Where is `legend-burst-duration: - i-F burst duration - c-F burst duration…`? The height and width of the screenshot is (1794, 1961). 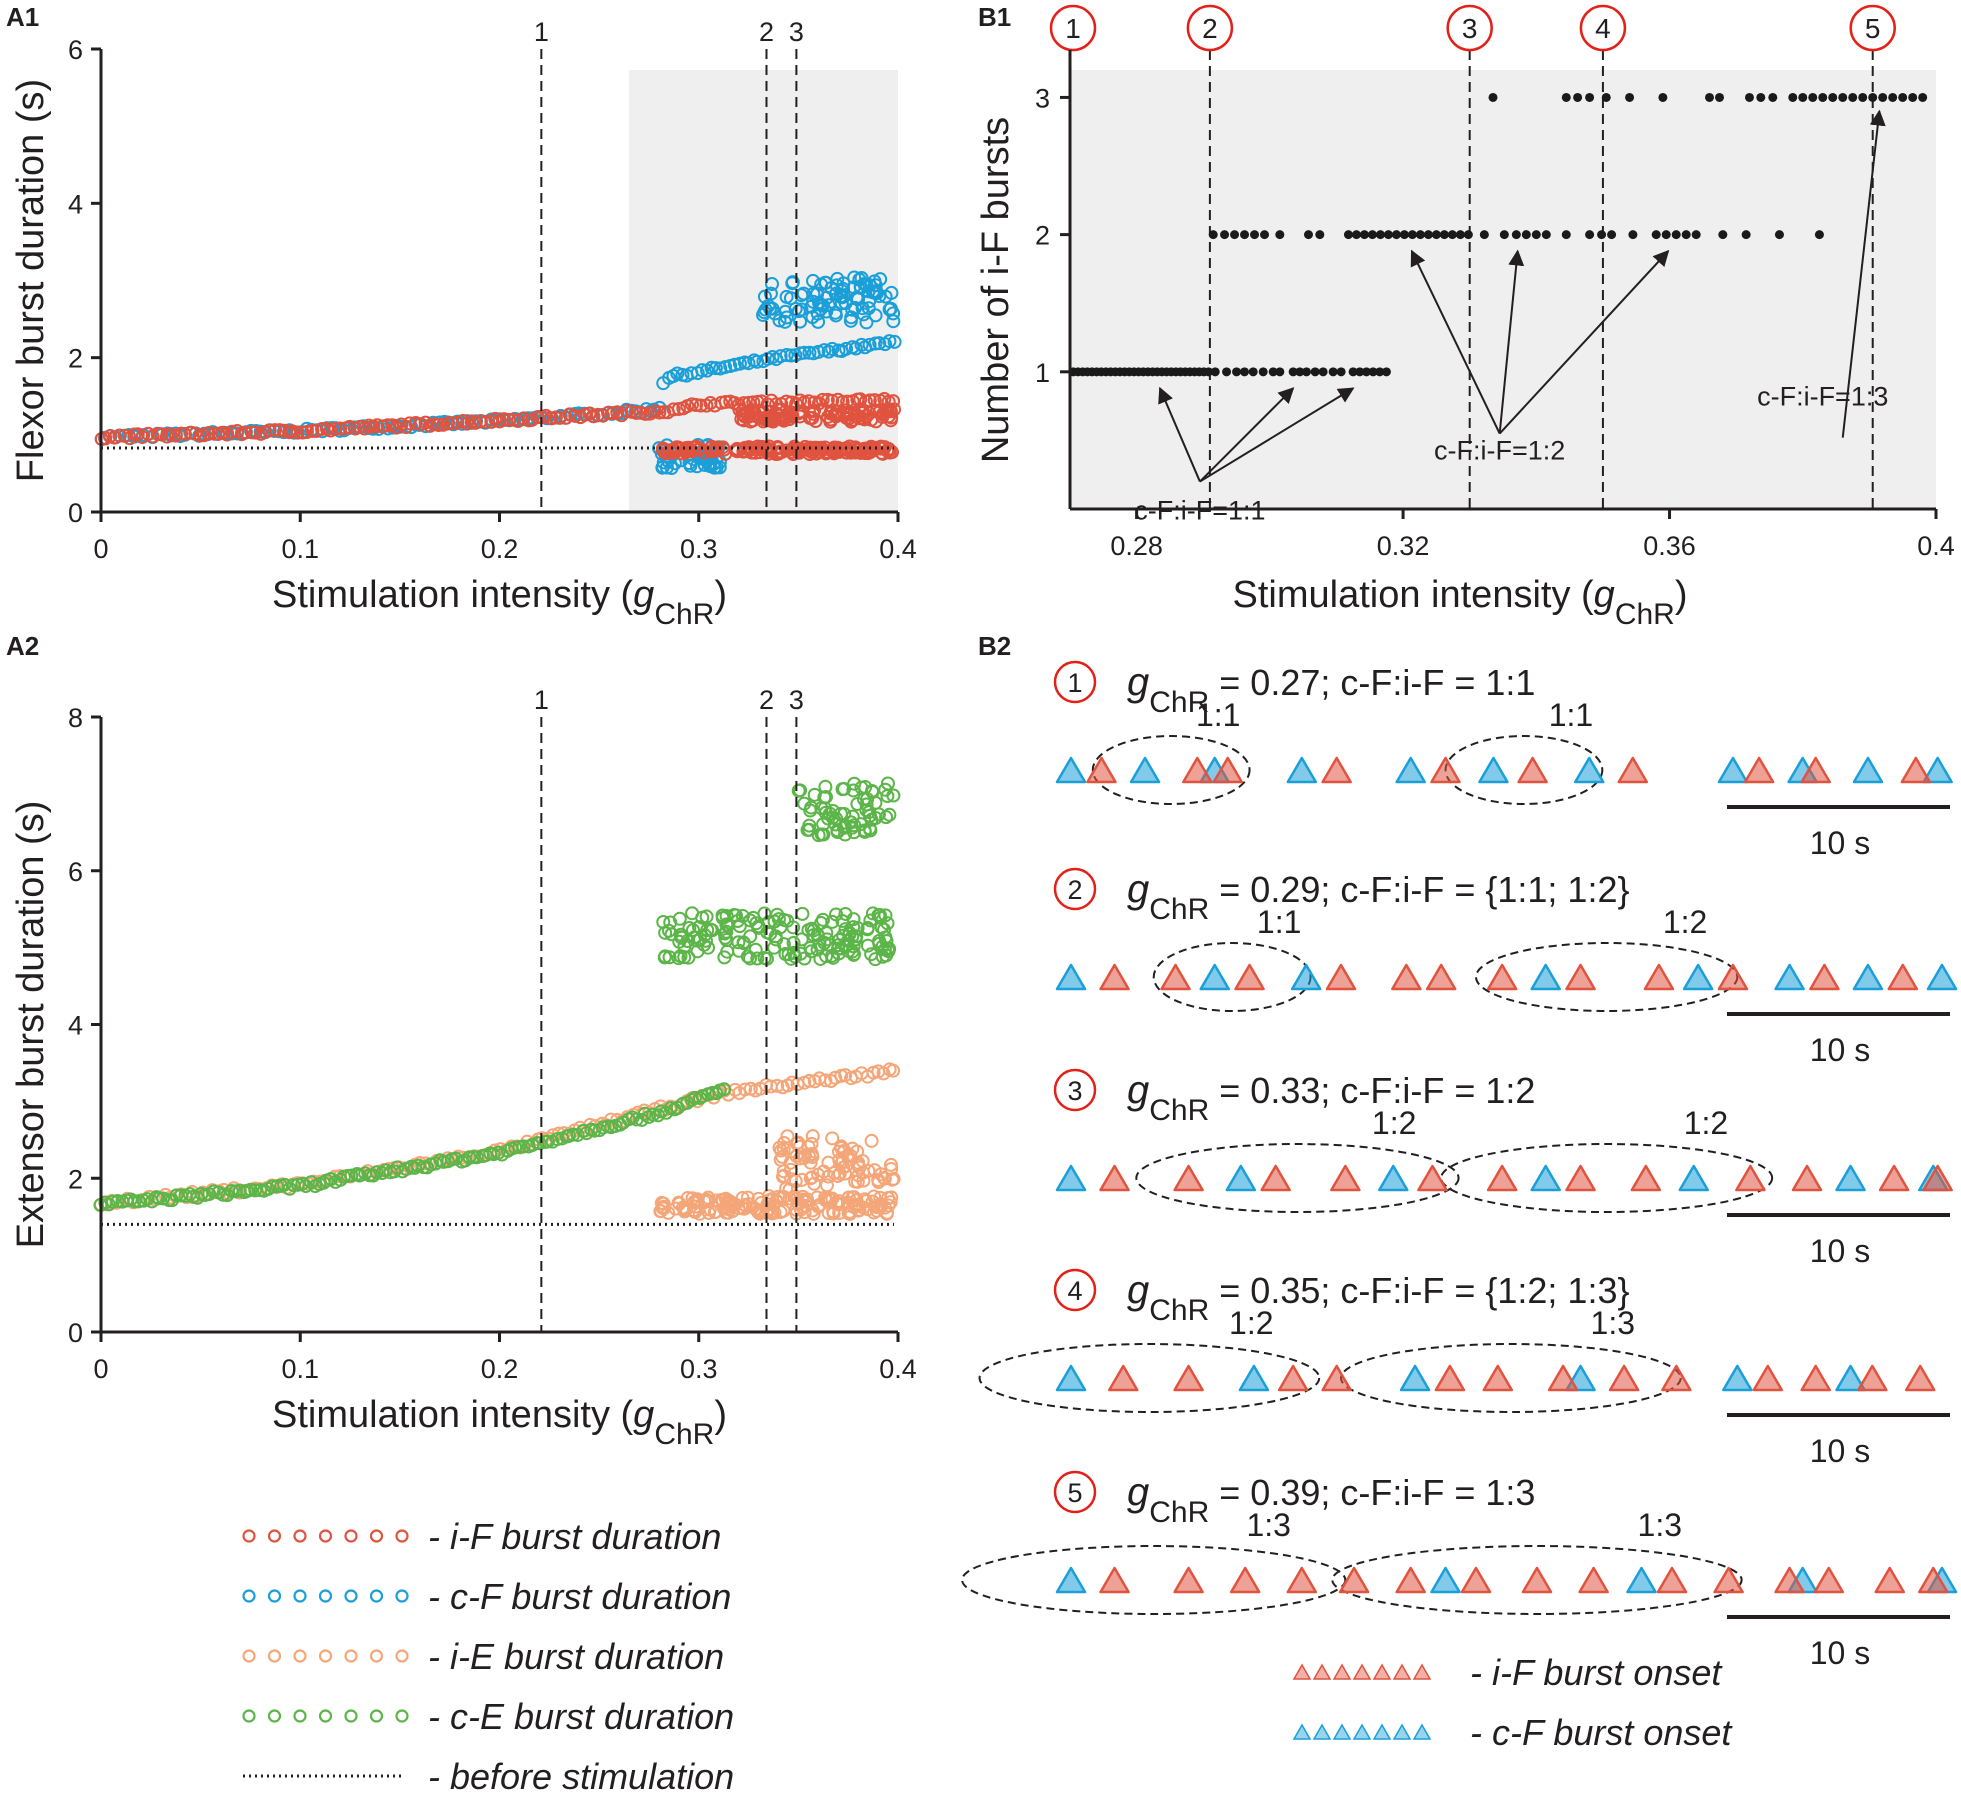
legend-burst-duration: - i-F burst duration - c-F burst duration… is located at coordinates (488, 1655).